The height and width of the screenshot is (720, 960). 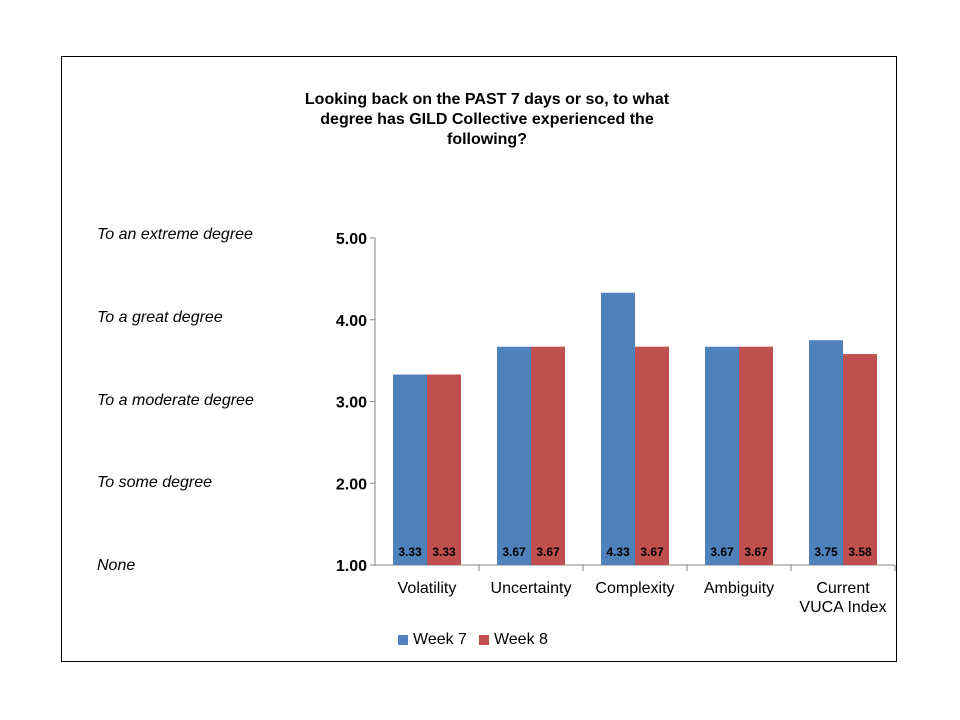 I want to click on data-label: 3.75, so click(x=826, y=552).